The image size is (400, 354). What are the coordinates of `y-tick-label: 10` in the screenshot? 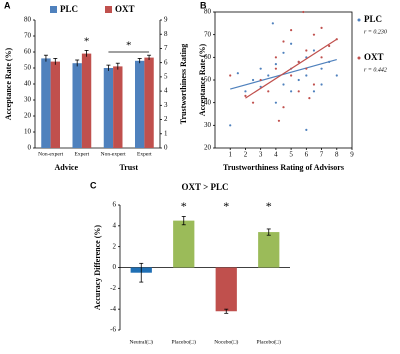 It's located at (28, 132).